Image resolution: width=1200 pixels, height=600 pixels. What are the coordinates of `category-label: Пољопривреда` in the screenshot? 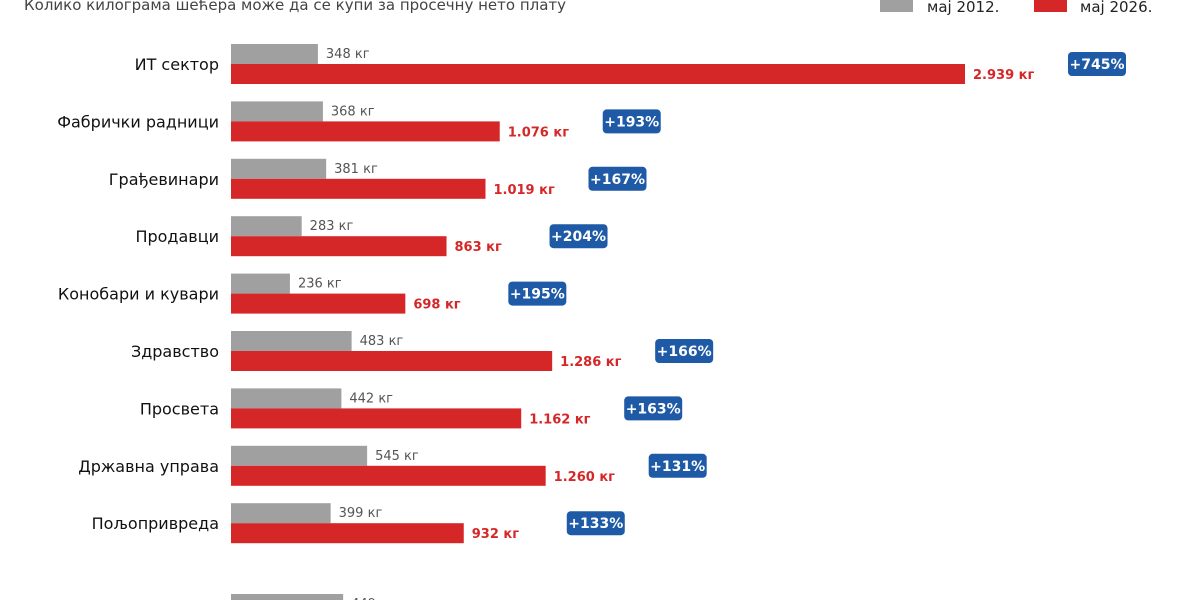 It's located at (155, 523).